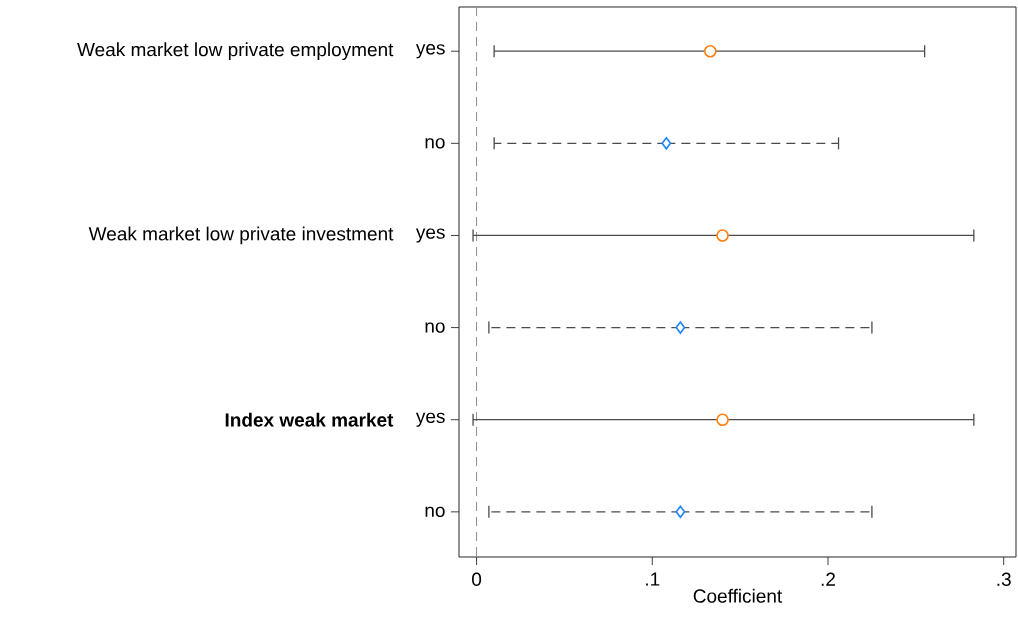 This screenshot has width=1018, height=626. Describe the element at coordinates (241, 235) in the screenshot. I see `text: Weak market low private investment` at that location.